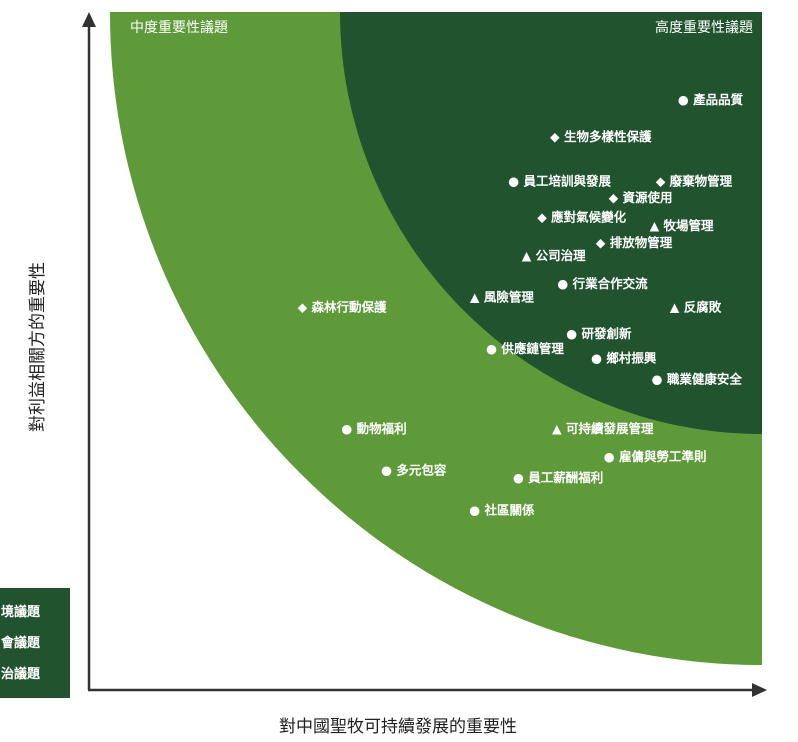  What do you see at coordinates (601, 136) in the screenshot?
I see `point-1: ◆ 生物多樣性保護` at bounding box center [601, 136].